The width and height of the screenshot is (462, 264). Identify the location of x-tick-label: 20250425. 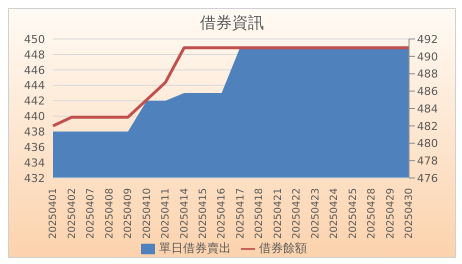
(353, 213).